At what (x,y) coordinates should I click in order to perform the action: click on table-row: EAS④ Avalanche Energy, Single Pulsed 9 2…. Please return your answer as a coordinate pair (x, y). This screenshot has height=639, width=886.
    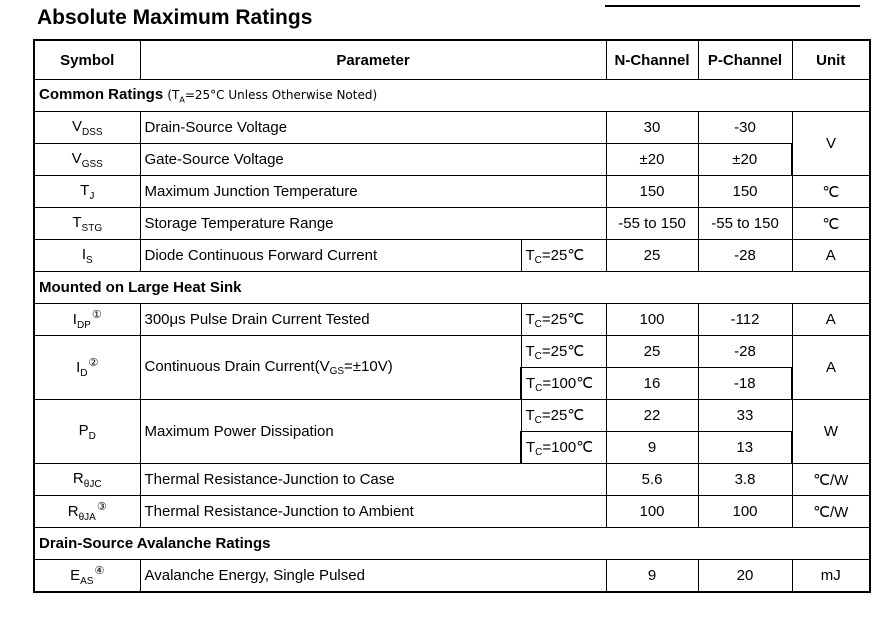
    Looking at the image, I should click on (452, 576).